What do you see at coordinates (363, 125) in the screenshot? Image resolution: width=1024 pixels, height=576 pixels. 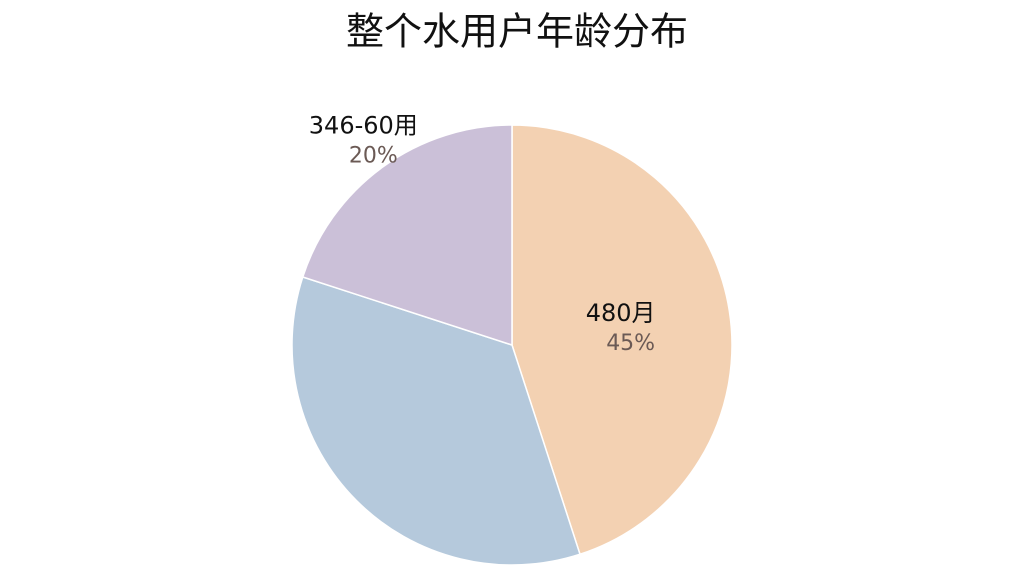 I see `slice-label: 346-60用` at bounding box center [363, 125].